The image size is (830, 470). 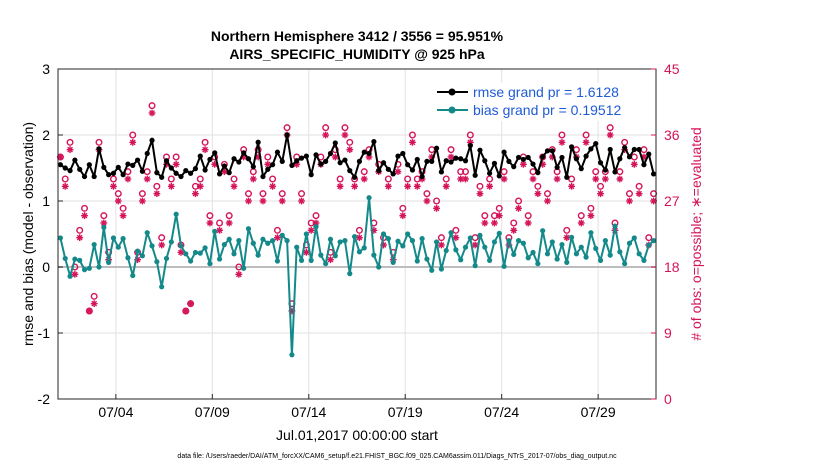 I want to click on y-tick-label-left: -1, so click(x=44, y=333).